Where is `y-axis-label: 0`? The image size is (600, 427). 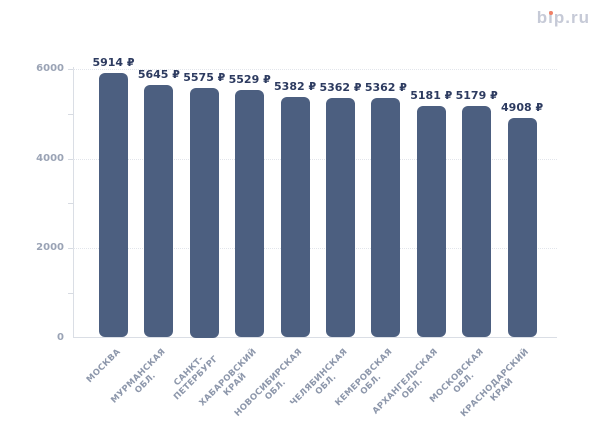 y-axis-label: 0 is located at coordinates (60, 337).